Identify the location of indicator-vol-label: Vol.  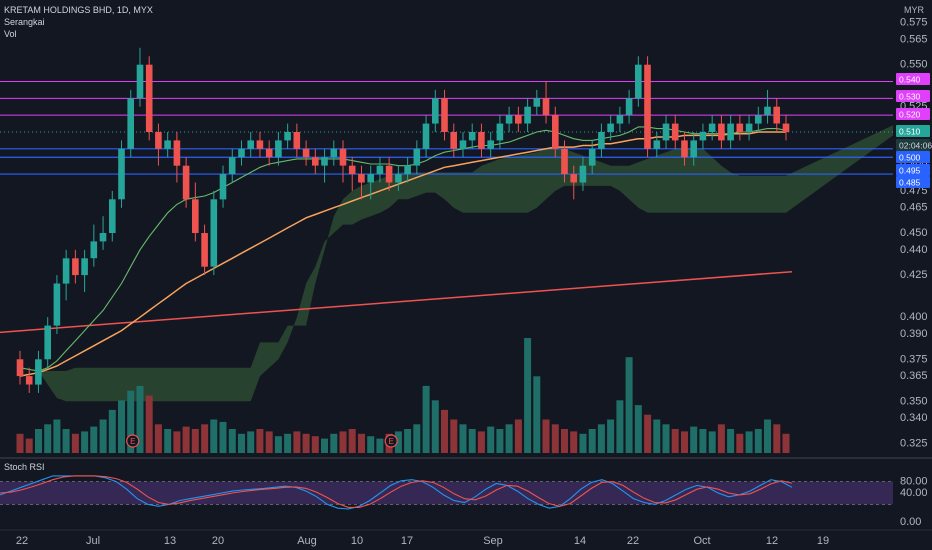
(10, 34).